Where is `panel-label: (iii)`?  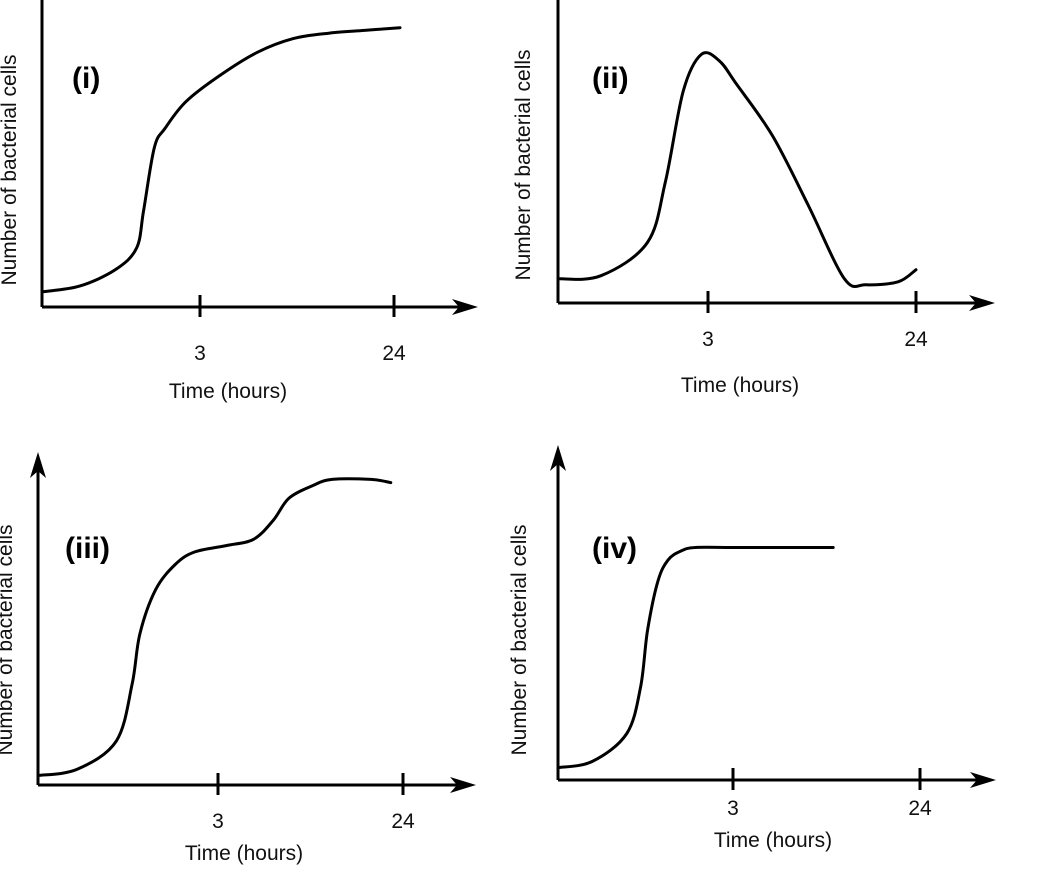 panel-label: (iii) is located at coordinates (87, 548).